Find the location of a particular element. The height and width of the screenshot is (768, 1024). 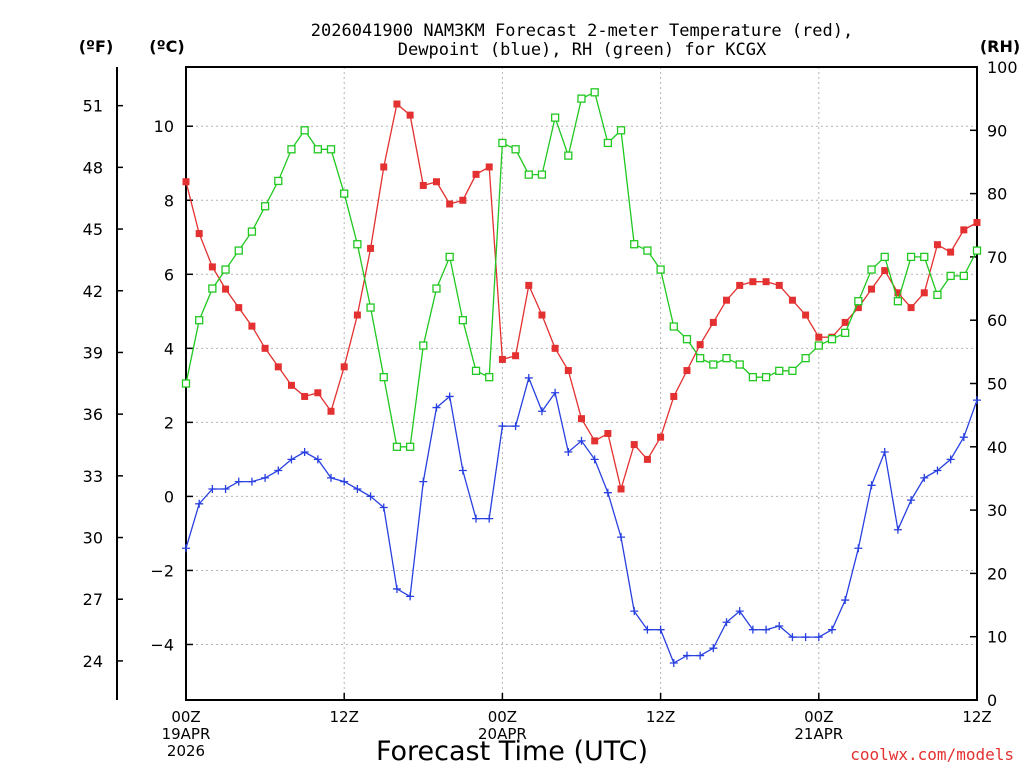

fahrenheit-tick-label: 45 is located at coordinates (93, 229).